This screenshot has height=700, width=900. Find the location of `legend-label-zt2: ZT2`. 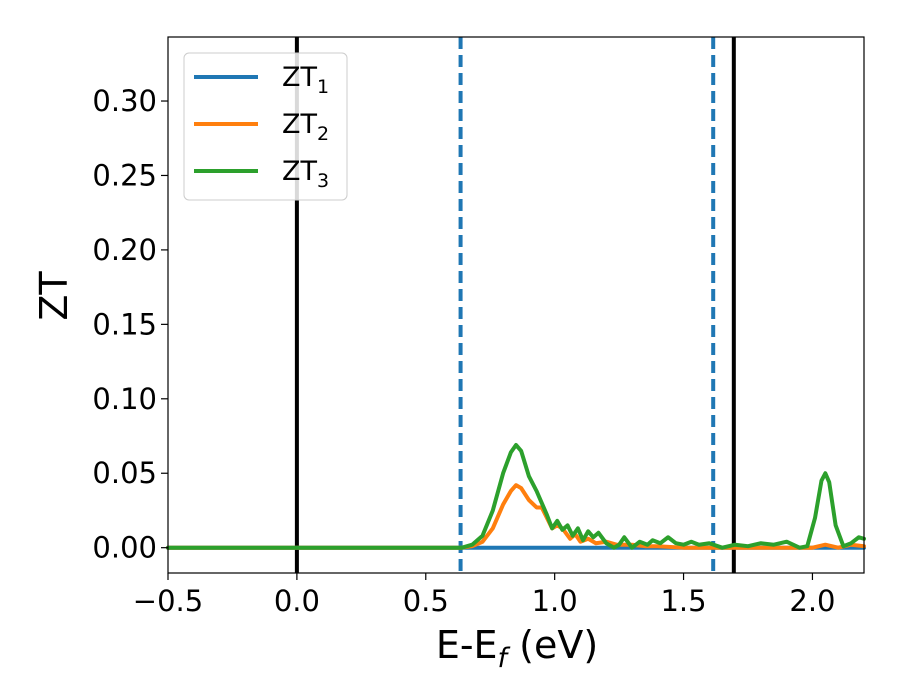

legend-label-zt2: ZT2 is located at coordinates (305, 127).